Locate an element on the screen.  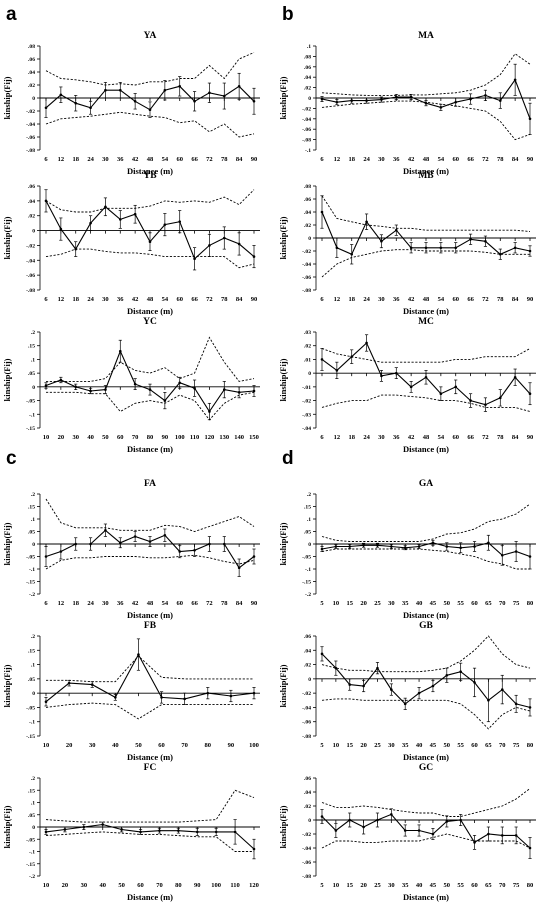
x-tick-label: 25 is located at coordinates (377, 603).